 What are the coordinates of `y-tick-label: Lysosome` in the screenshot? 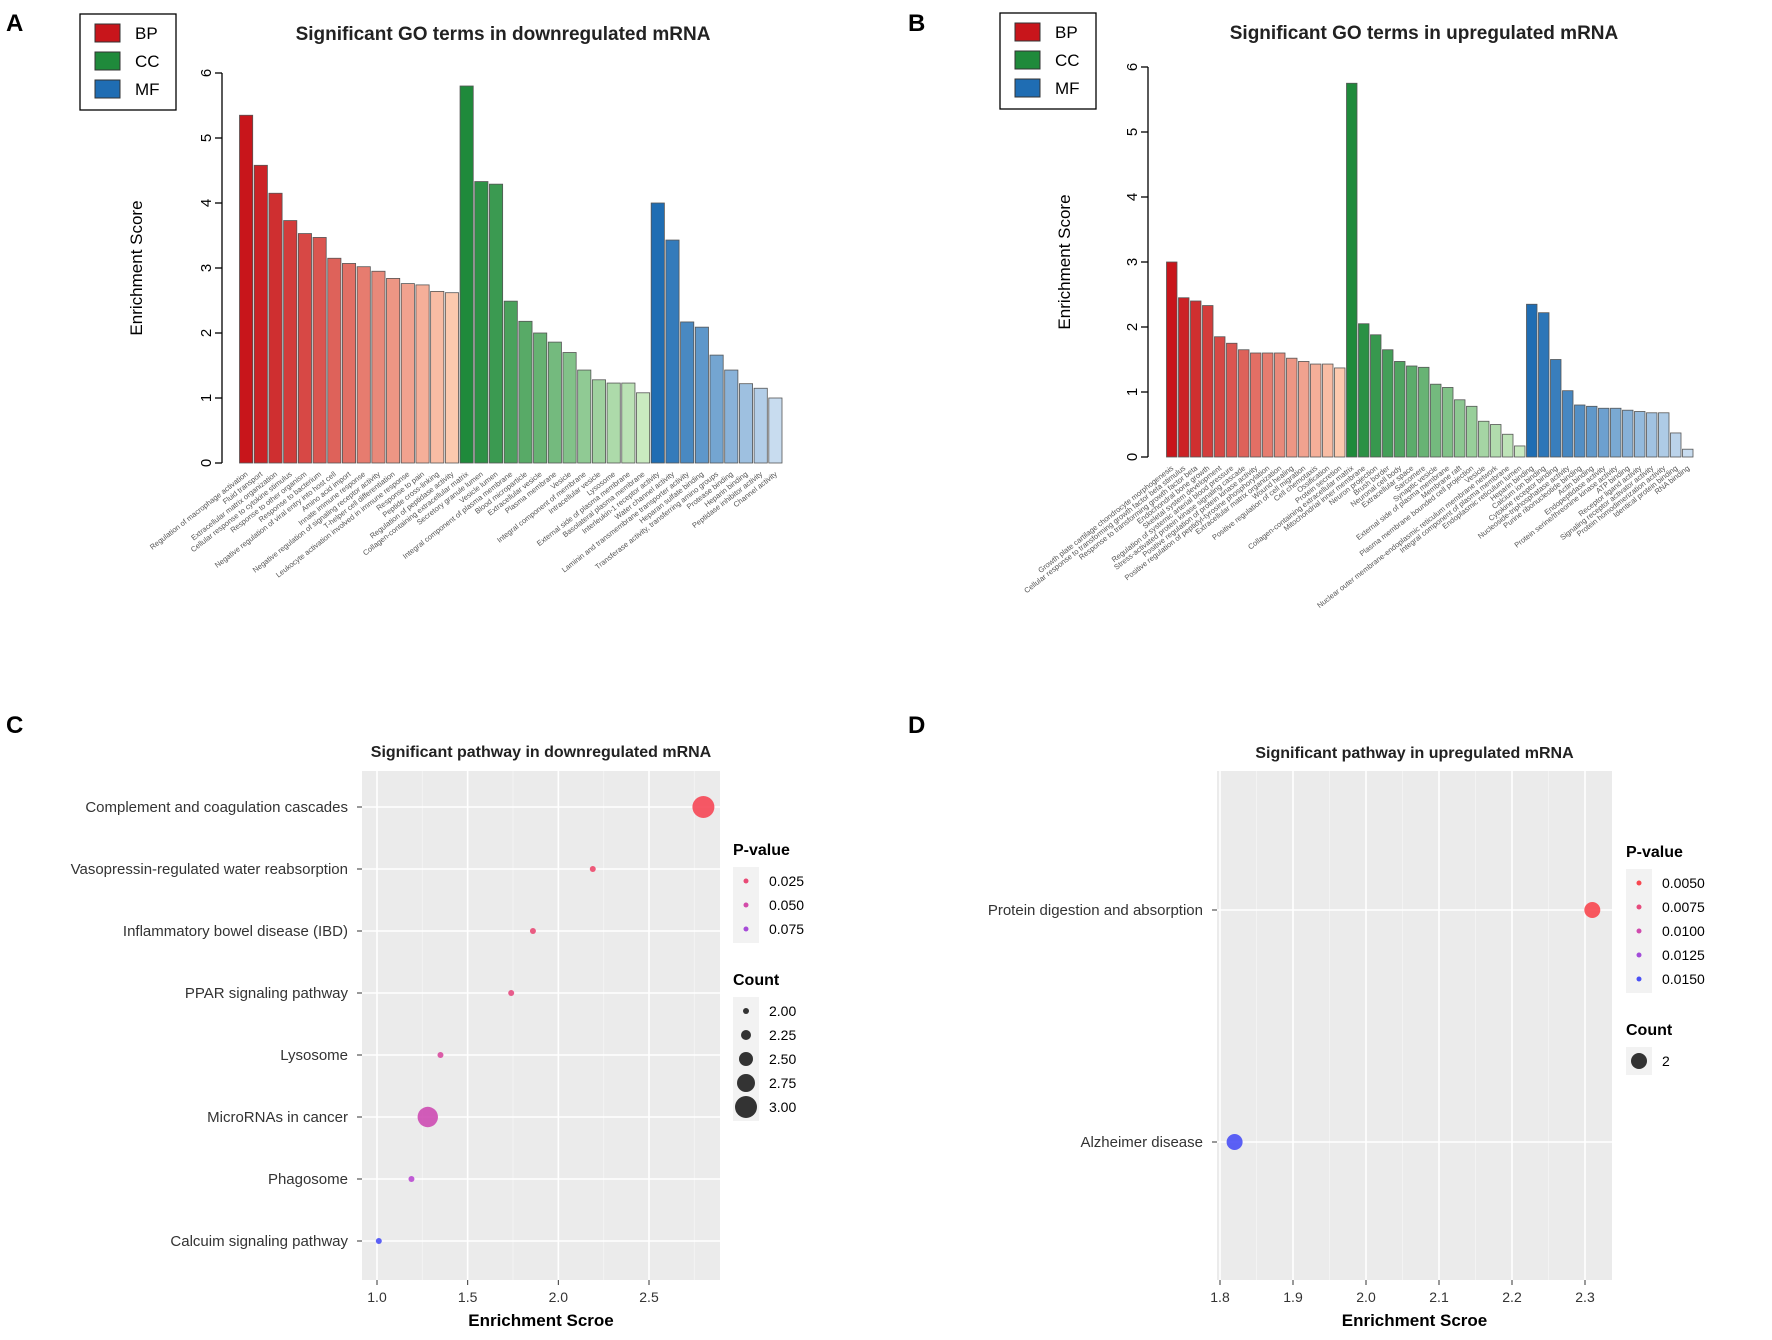 It's located at (314, 1055).